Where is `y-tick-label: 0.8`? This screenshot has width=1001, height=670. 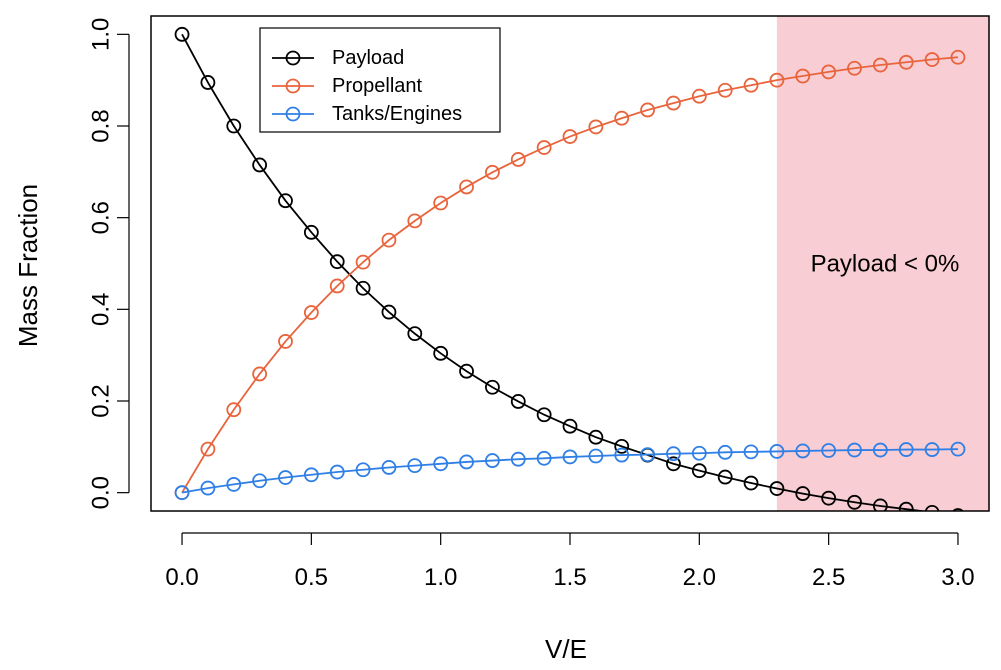 y-tick-label: 0.8 is located at coordinates (101, 125).